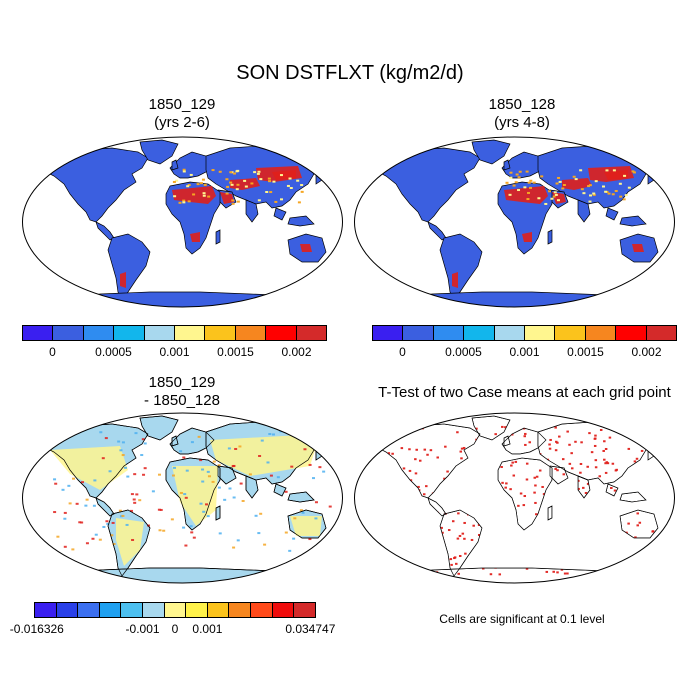 Image resolution: width=700 pixels, height=700 pixels. I want to click on colorbar-diff: -0.016326 -0.001 0 0.001 0.034747, so click(173, 619).